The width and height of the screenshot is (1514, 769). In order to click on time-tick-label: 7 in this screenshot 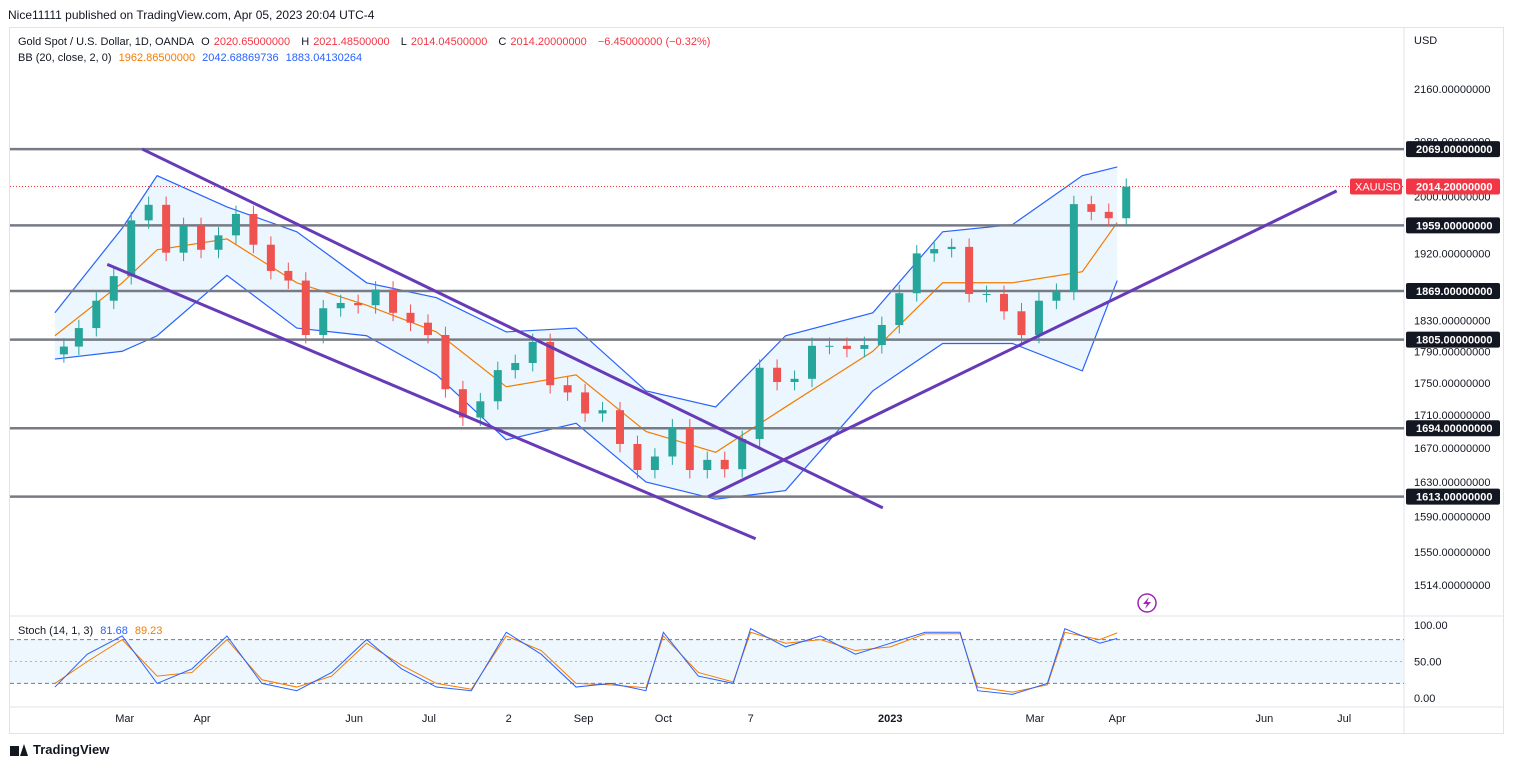, I will do `click(751, 719)`.